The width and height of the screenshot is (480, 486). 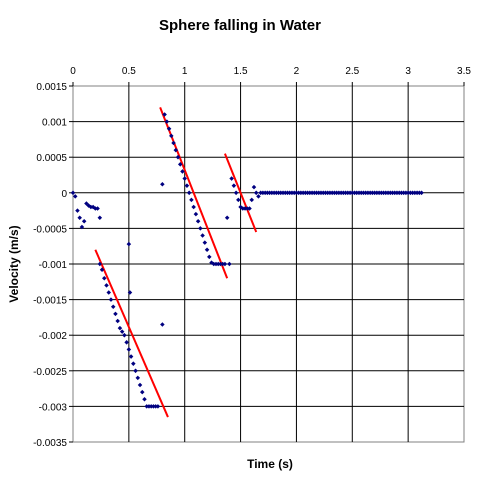 I want to click on x-tick-label: 3.5, so click(x=464, y=71).